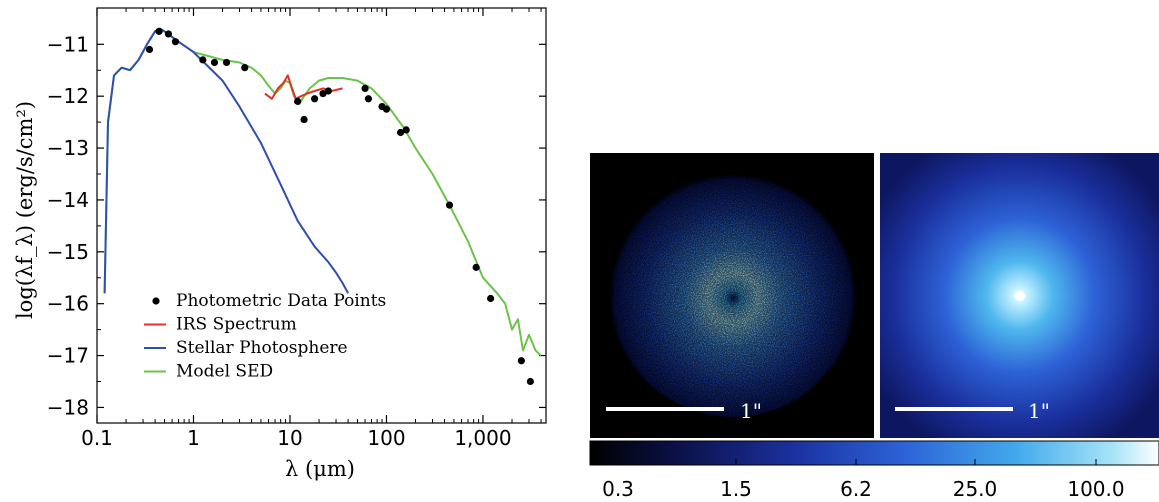 The width and height of the screenshot is (1159, 502). I want to click on x-tick-label: 0.1, so click(97, 438).